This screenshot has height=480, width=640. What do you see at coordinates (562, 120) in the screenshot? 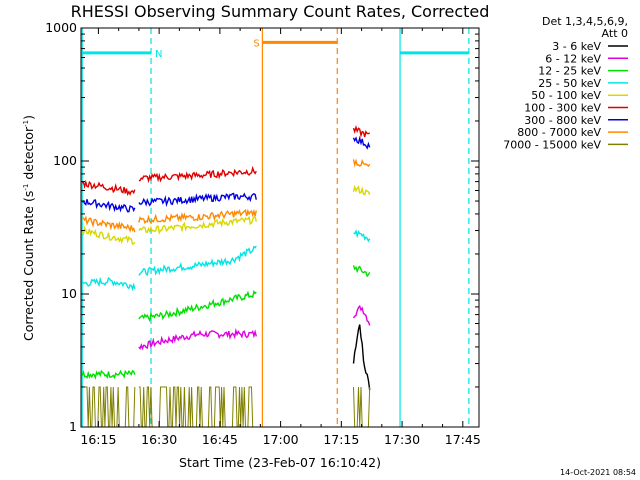
I see `legend-label-6: 300 - 800 keV` at bounding box center [562, 120].